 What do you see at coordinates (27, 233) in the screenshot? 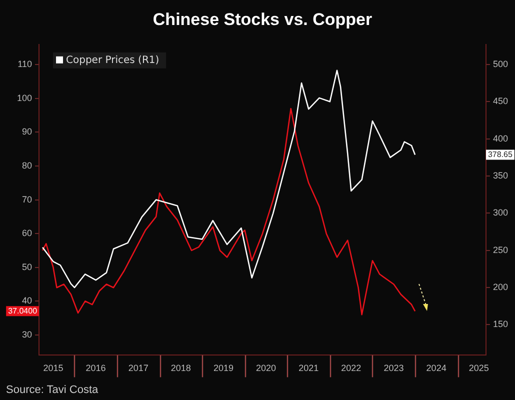
I see `y-tick-label: 60` at bounding box center [27, 233].